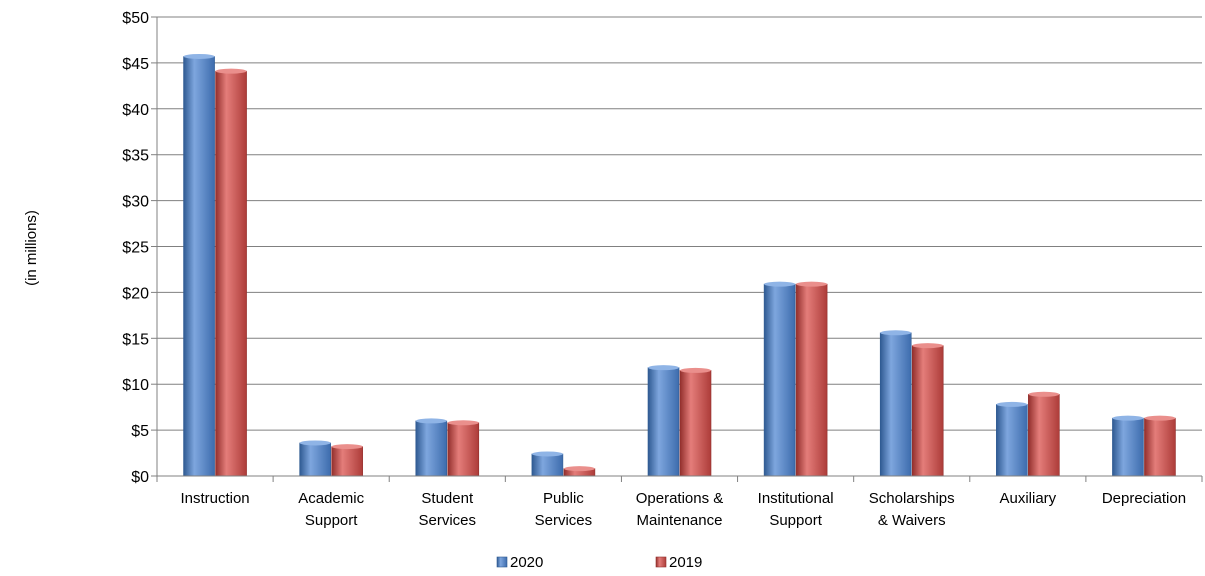 The height and width of the screenshot is (576, 1205). What do you see at coordinates (135, 18) in the screenshot?
I see `y-tick-label: $50` at bounding box center [135, 18].